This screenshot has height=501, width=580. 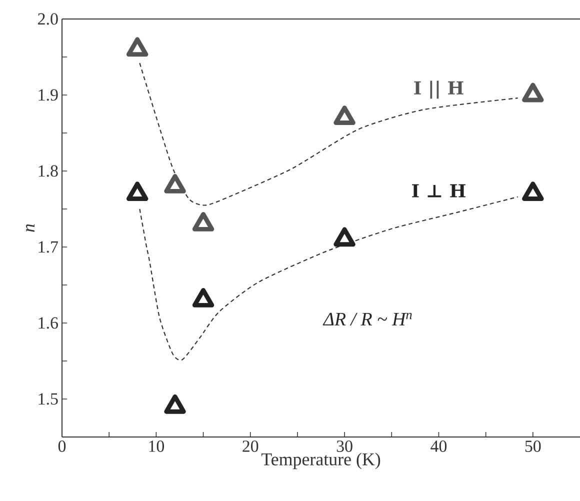 What do you see at coordinates (48, 399) in the screenshot?
I see `y-tick-label: 1.5` at bounding box center [48, 399].